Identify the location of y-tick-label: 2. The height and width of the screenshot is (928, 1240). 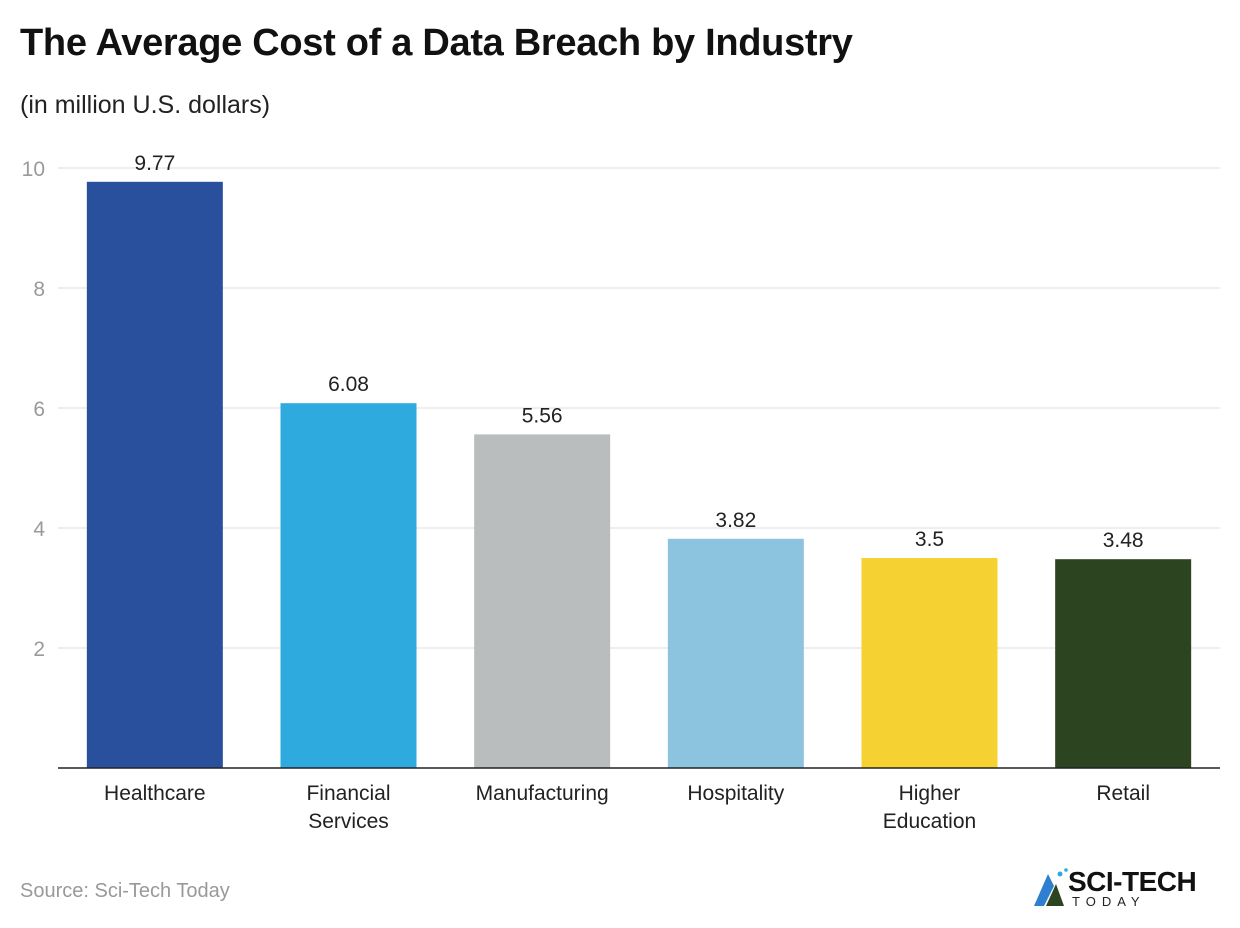
(39, 649).